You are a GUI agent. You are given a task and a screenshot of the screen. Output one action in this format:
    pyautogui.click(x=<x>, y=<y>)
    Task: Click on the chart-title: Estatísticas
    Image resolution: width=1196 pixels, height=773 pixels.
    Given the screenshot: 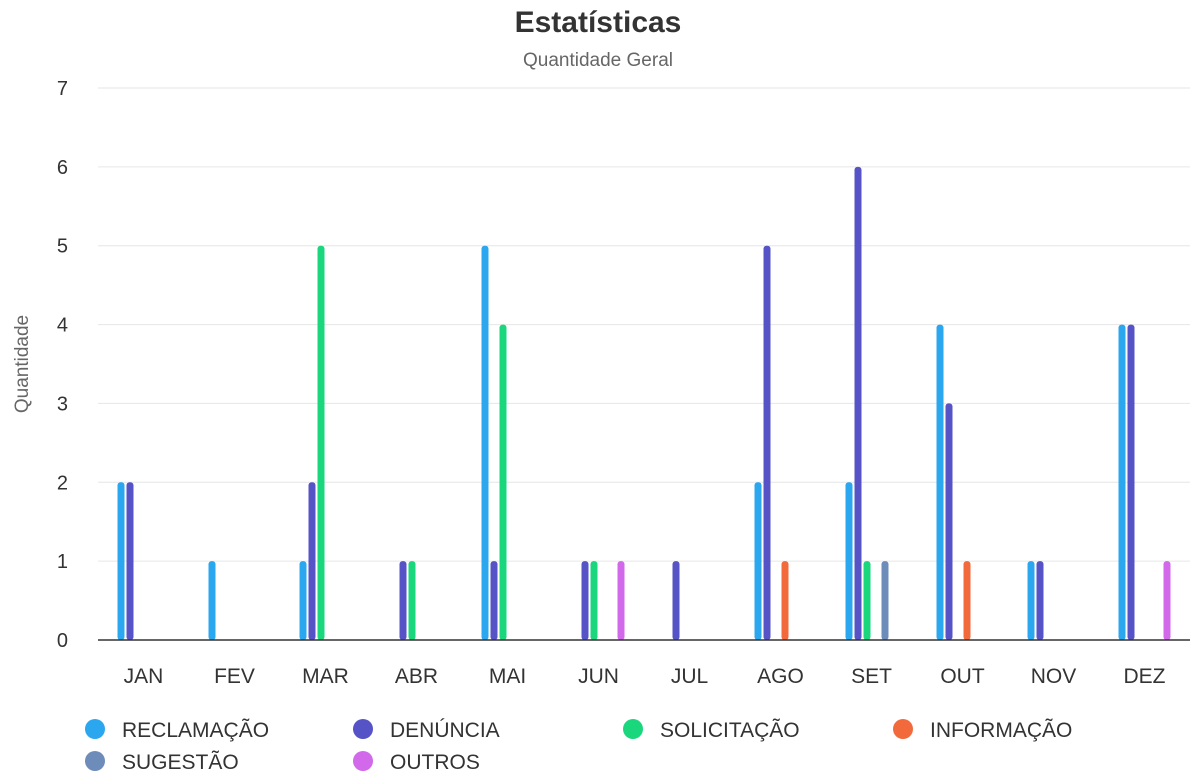 What is the action you would take?
    pyautogui.click(x=598, y=22)
    